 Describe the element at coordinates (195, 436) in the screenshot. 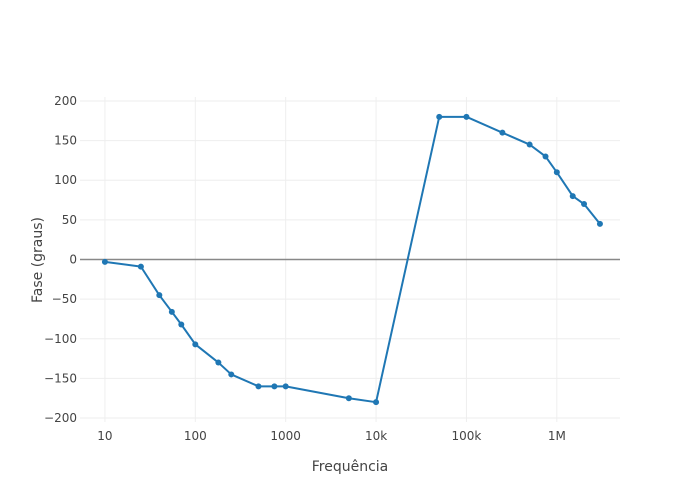

I see `x-tick-label: 100` at that location.